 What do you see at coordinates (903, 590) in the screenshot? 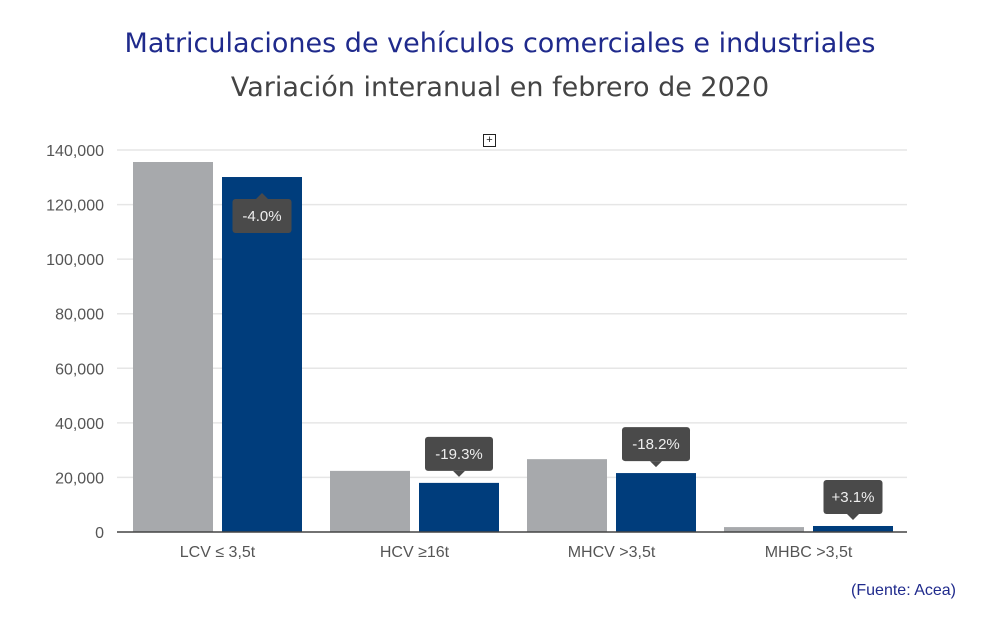
I see `source-note: (Fuente: Acea)` at bounding box center [903, 590].